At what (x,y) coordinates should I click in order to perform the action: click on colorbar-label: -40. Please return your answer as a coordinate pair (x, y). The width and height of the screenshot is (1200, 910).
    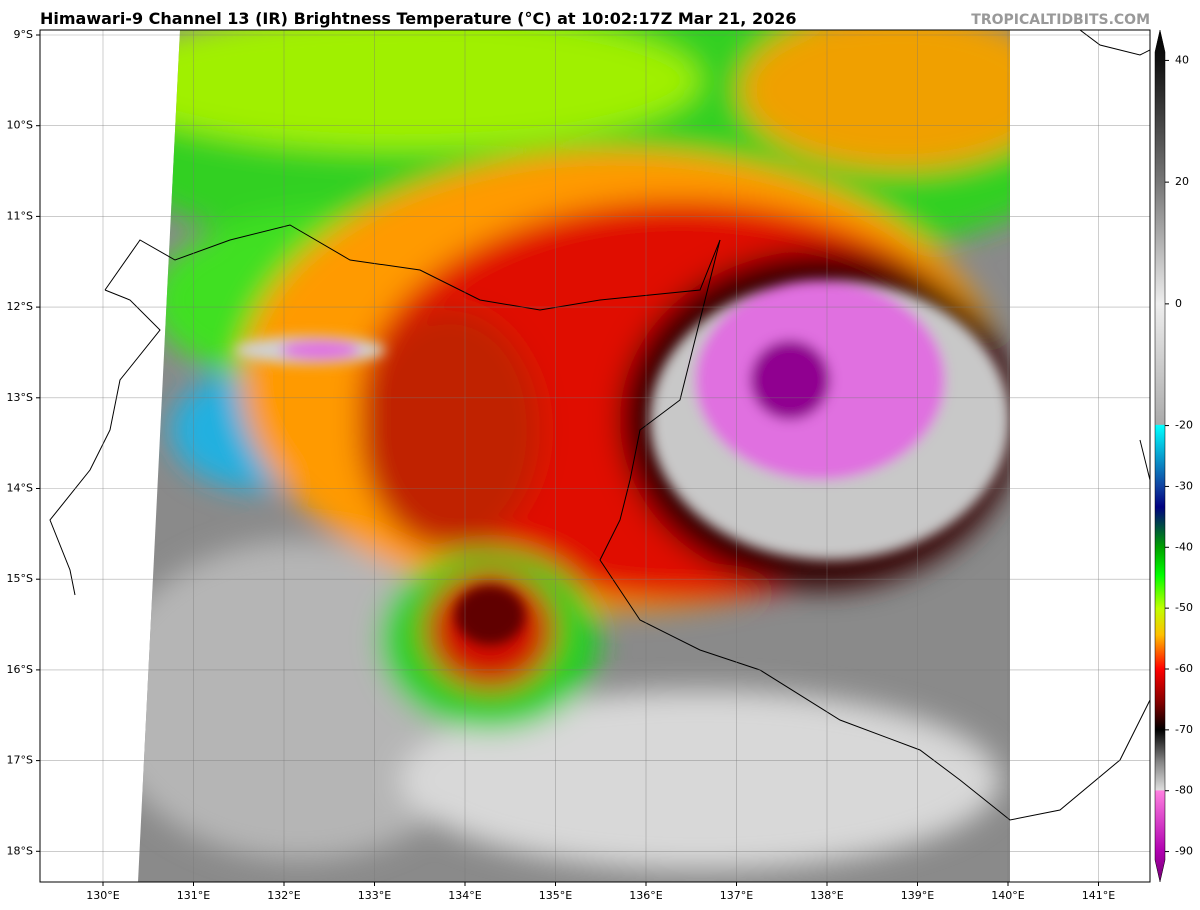
    Looking at the image, I should click on (1184, 546).